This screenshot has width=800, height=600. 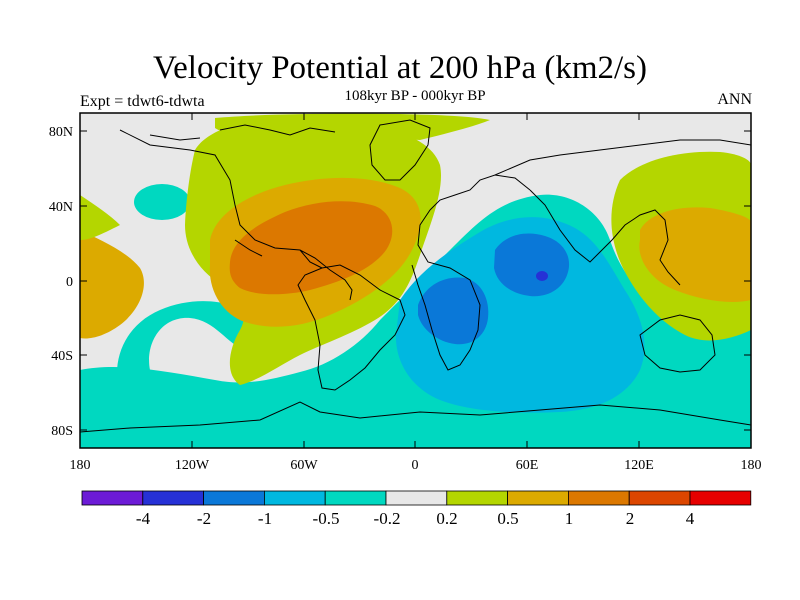 What do you see at coordinates (400, 68) in the screenshot?
I see `plot-title: Velocity Potential at 200 hPa (km2/s)` at bounding box center [400, 68].